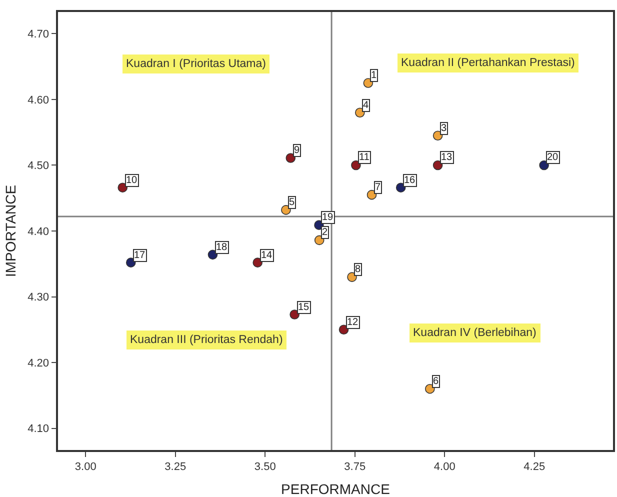 The width and height of the screenshot is (617, 497). What do you see at coordinates (366, 105) in the screenshot?
I see `annotation: 4` at bounding box center [366, 105].